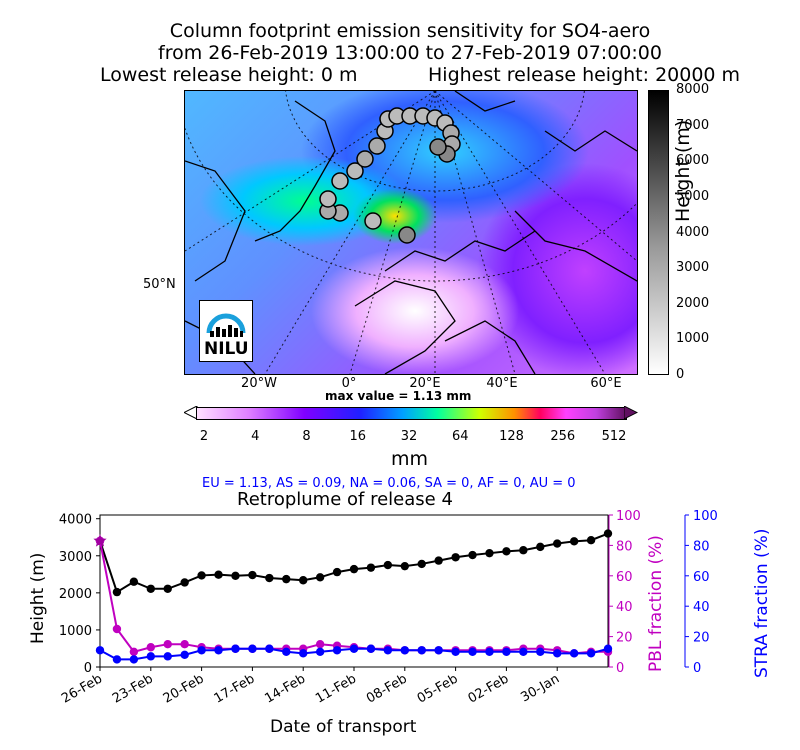 The image size is (800, 750). Describe the element at coordinates (620, 668) in the screenshot. I see `y2-tick-label: 0` at that location.